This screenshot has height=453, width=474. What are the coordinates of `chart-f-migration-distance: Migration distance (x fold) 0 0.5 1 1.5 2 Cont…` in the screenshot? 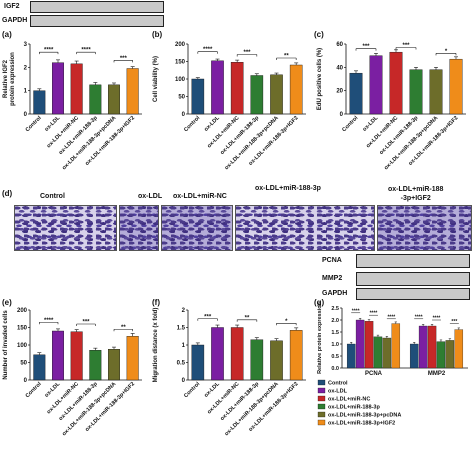 It's located at (229, 372).